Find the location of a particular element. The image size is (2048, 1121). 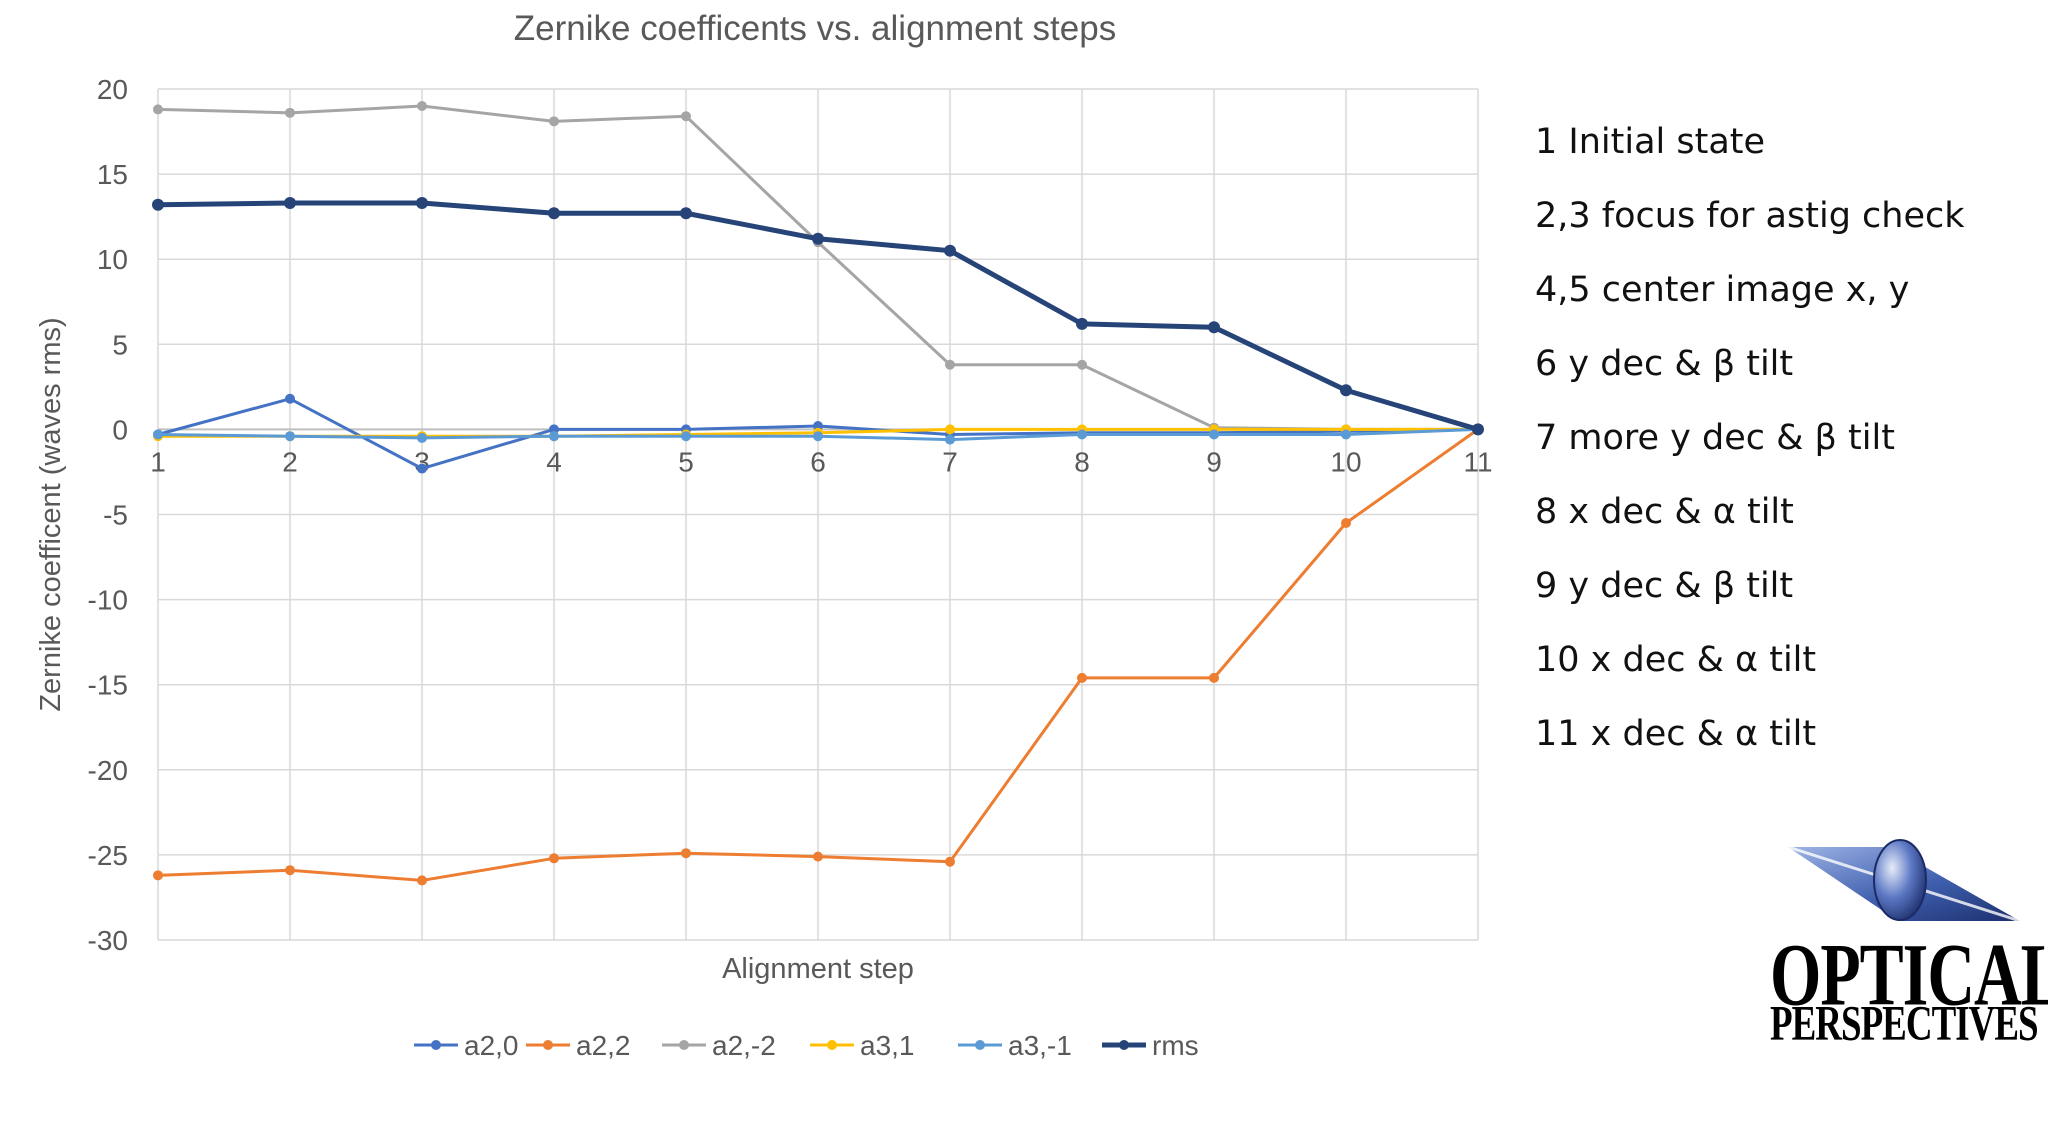

legend-label: a2,2 is located at coordinates (603, 1045).